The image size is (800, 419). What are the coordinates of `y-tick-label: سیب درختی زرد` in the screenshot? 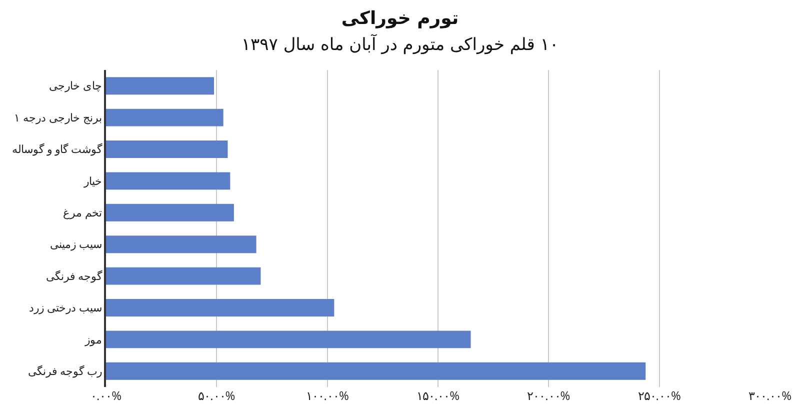 It's located at (65, 308).